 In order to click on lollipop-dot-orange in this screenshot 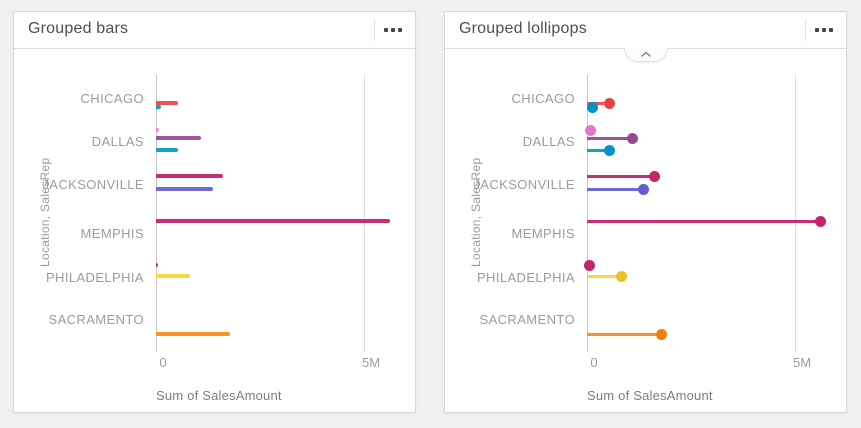, I will do `click(661, 334)`.